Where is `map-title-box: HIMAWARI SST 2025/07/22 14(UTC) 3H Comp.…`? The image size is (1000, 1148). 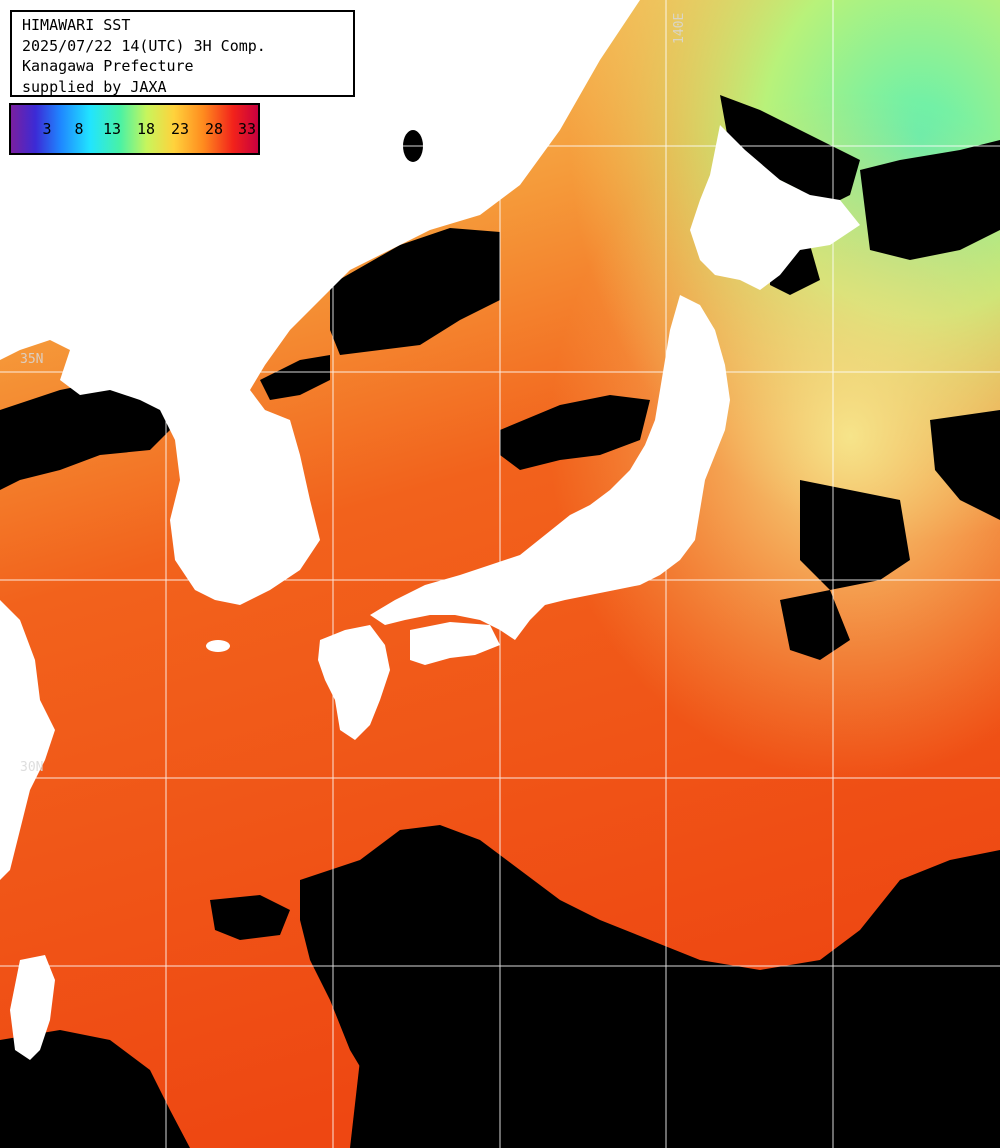 map-title-box: HIMAWARI SST 2025/07/22 14(UTC) 3H Comp.… is located at coordinates (182, 53).